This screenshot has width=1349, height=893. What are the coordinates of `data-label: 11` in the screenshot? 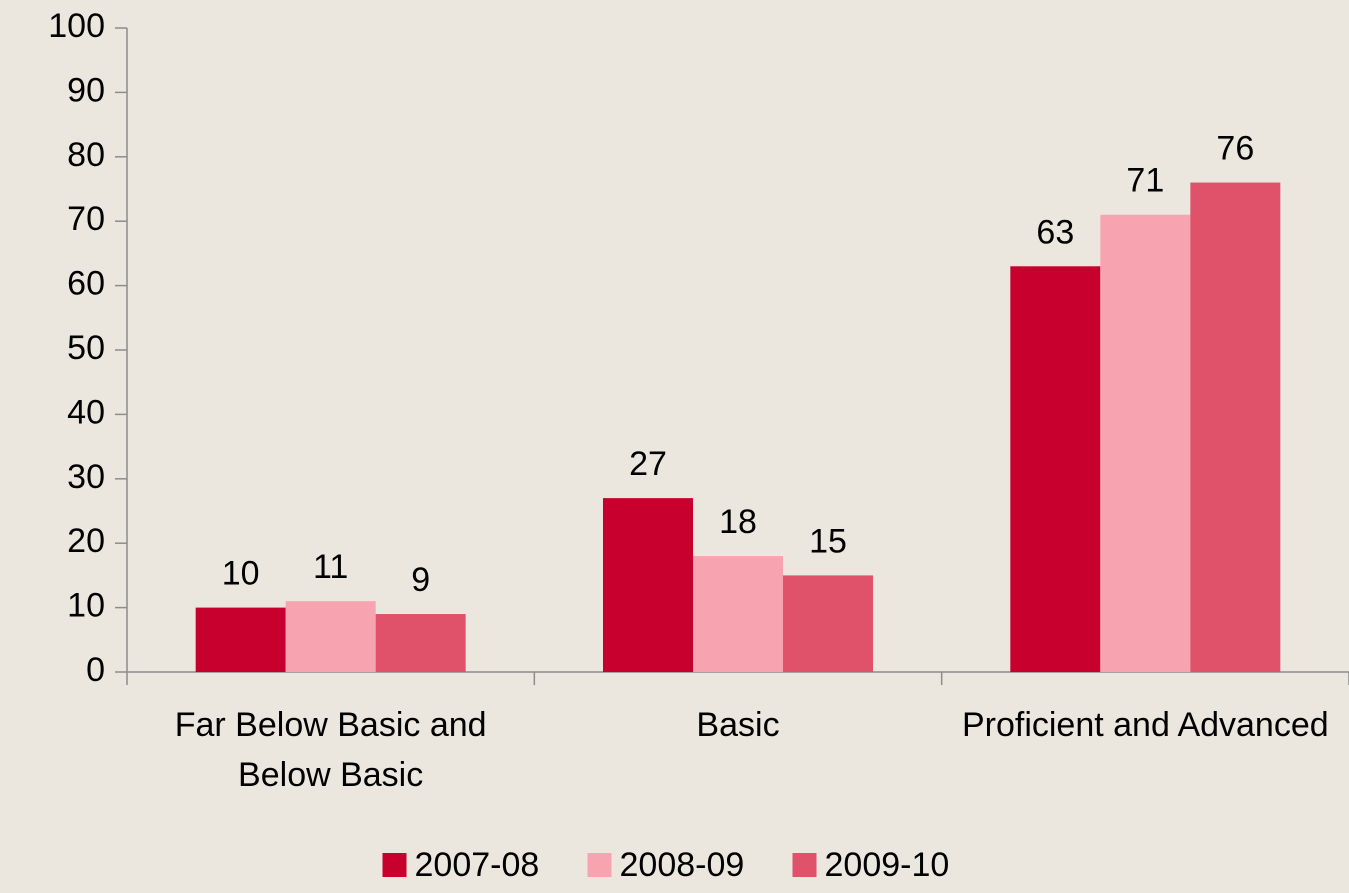 It's located at (330, 567).